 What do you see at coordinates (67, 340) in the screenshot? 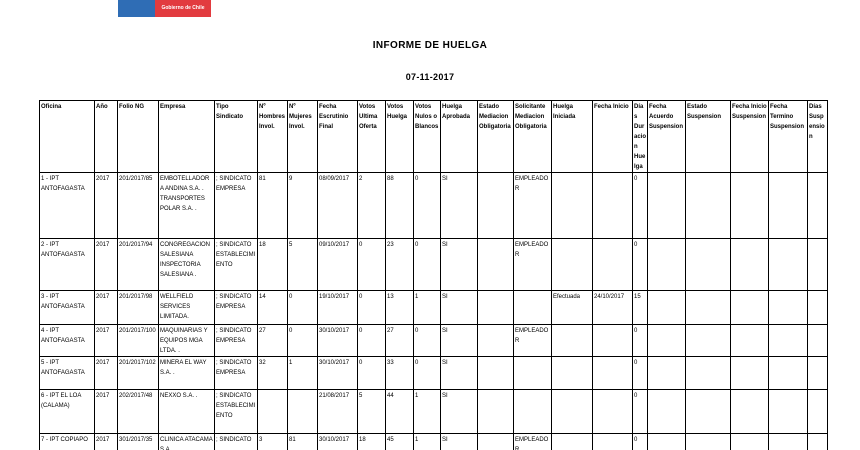
I see `table-cell: 4 - IPT ANTOFAGASTA` at bounding box center [67, 340].